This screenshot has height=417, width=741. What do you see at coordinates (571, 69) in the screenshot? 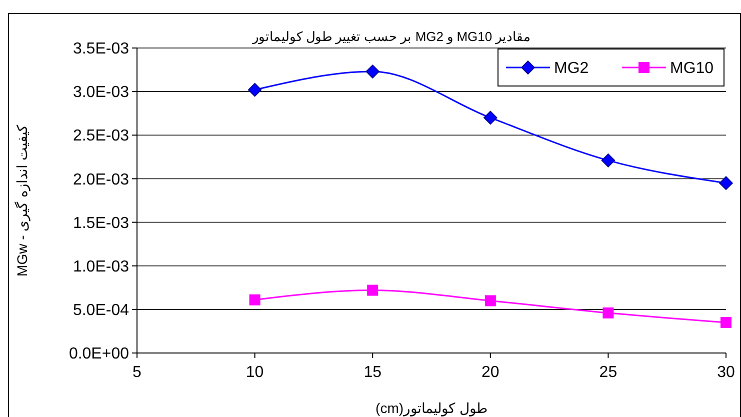
I see `legend-label: MG2` at bounding box center [571, 69].